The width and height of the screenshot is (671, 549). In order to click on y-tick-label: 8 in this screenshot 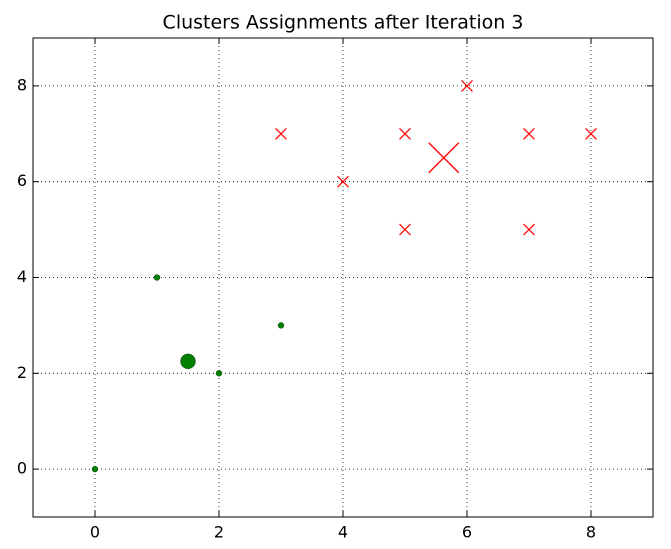, I will do `click(22, 84)`.